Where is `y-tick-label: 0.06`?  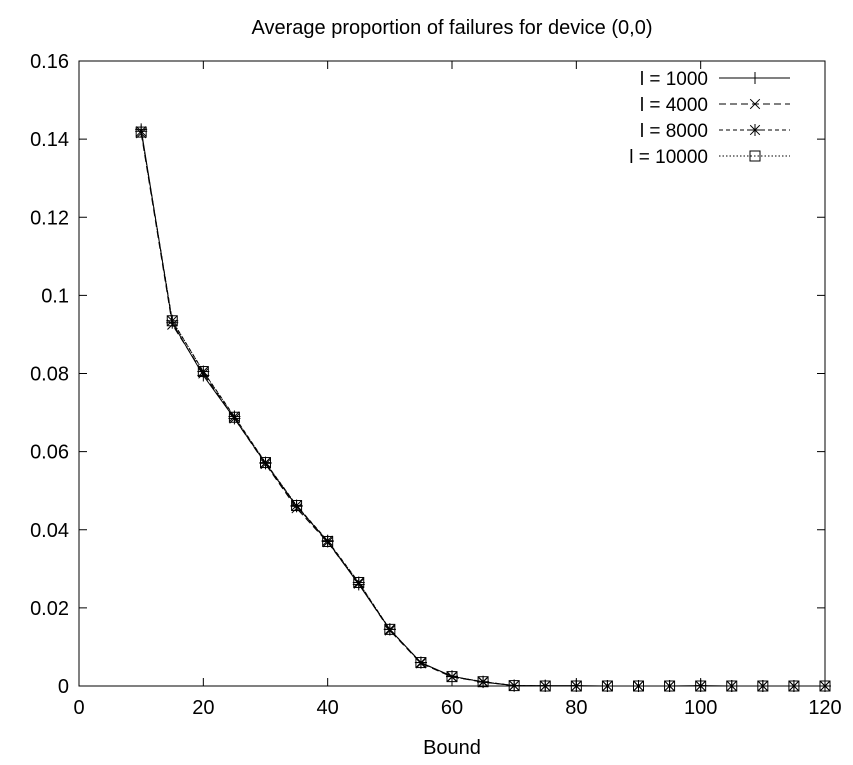
y-tick-label: 0.06 is located at coordinates (49, 453).